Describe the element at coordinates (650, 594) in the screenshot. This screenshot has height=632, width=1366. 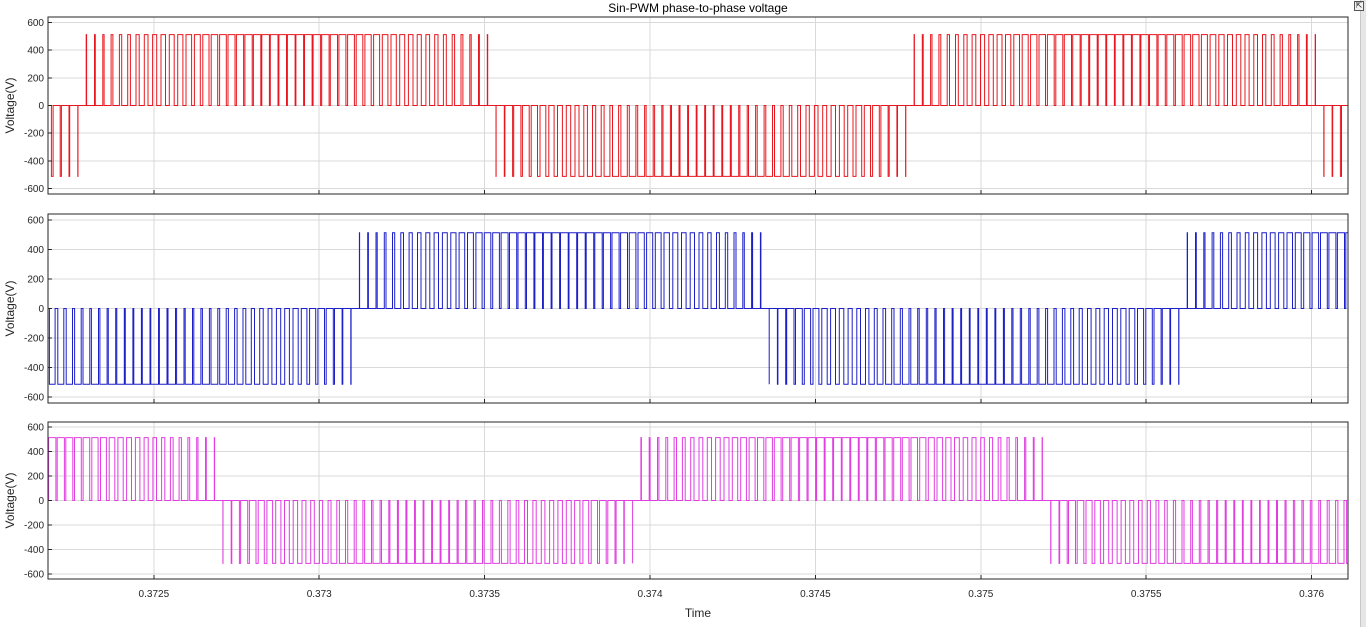
I see `x-tick-label: 0.374` at that location.